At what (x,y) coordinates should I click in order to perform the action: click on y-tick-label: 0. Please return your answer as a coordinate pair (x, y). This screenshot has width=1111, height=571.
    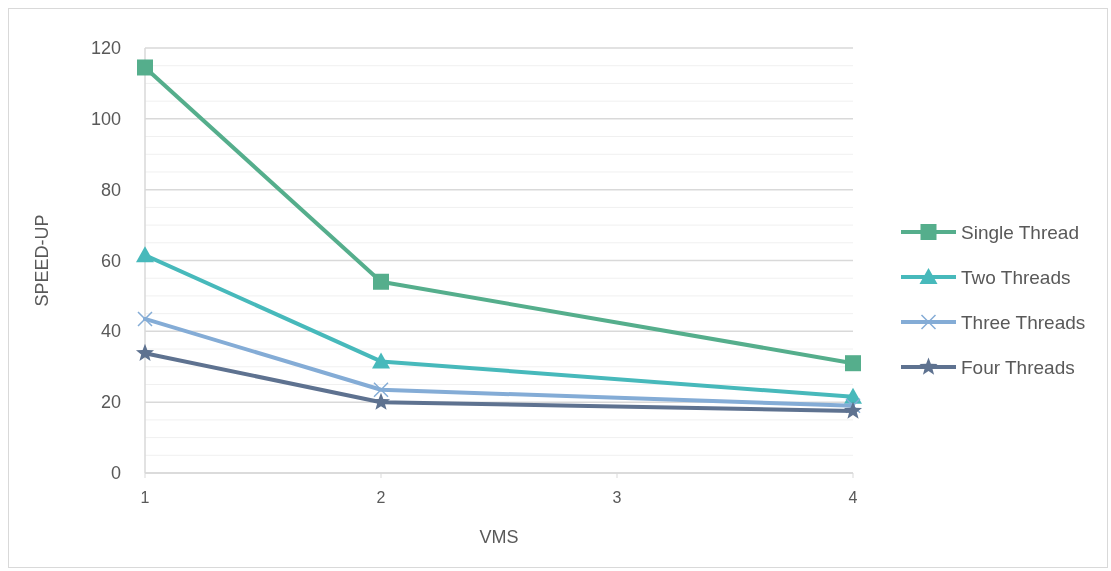
    Looking at the image, I should click on (115, 473).